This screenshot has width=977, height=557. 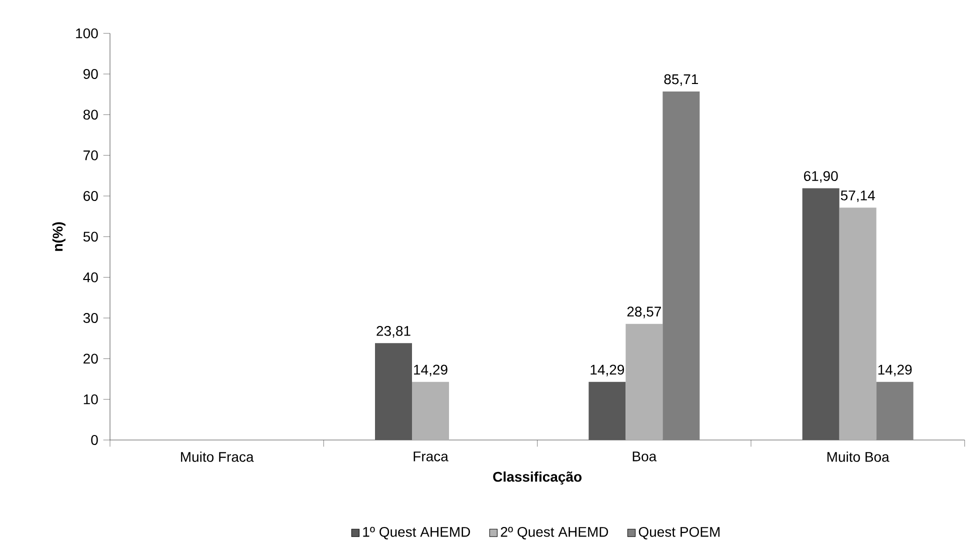 What do you see at coordinates (537, 478) in the screenshot?
I see `x-axis-title: Classificação` at bounding box center [537, 478].